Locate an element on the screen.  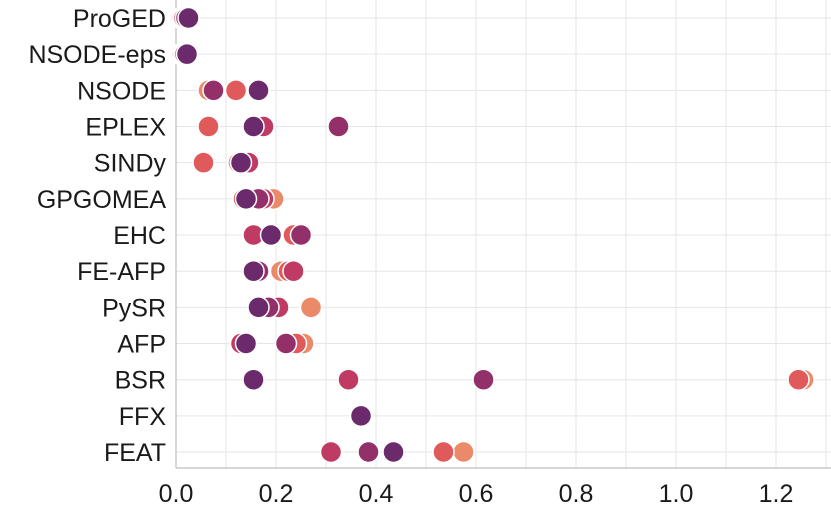
y-tick-label: FFX is located at coordinates (143, 417).